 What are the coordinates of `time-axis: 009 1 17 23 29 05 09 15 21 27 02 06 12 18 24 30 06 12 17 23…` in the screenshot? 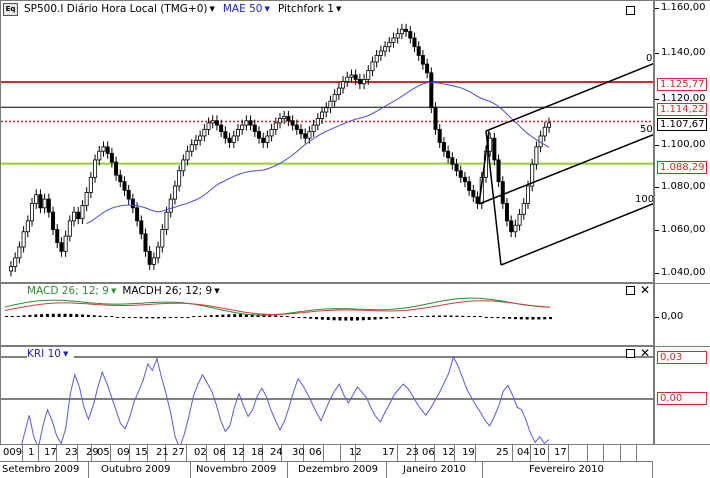 It's located at (355, 461).